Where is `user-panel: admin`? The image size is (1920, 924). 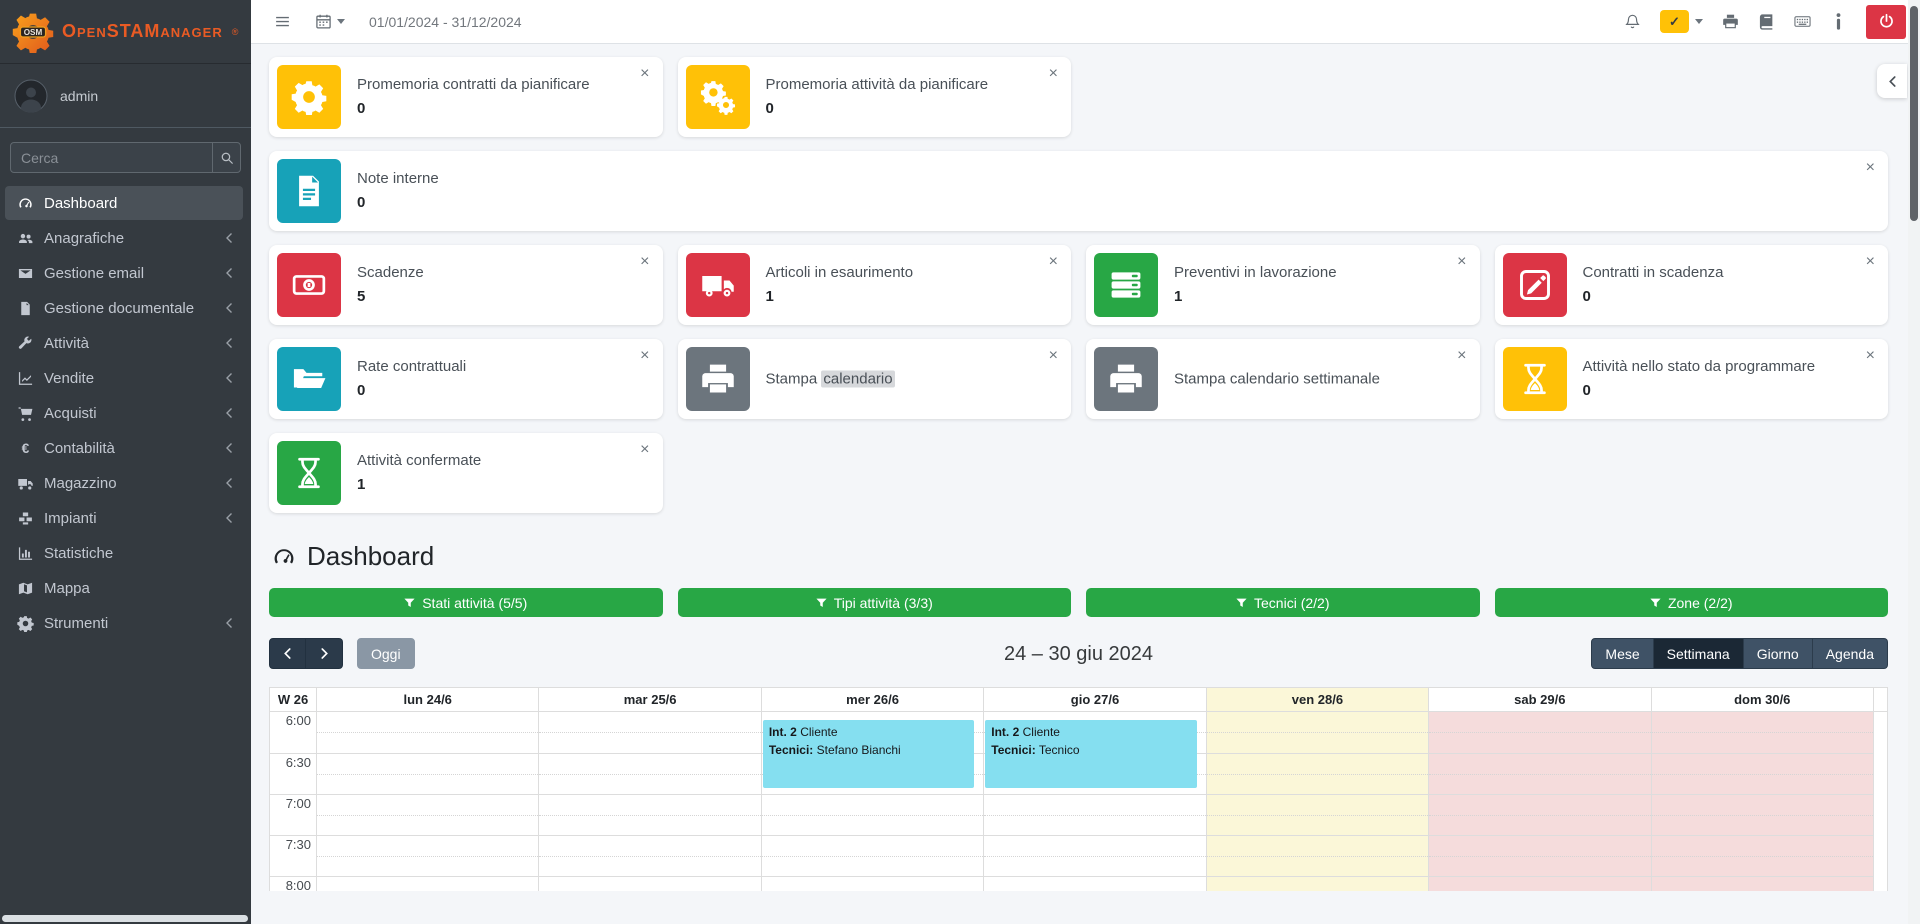 user-panel: admin is located at coordinates (125, 96).